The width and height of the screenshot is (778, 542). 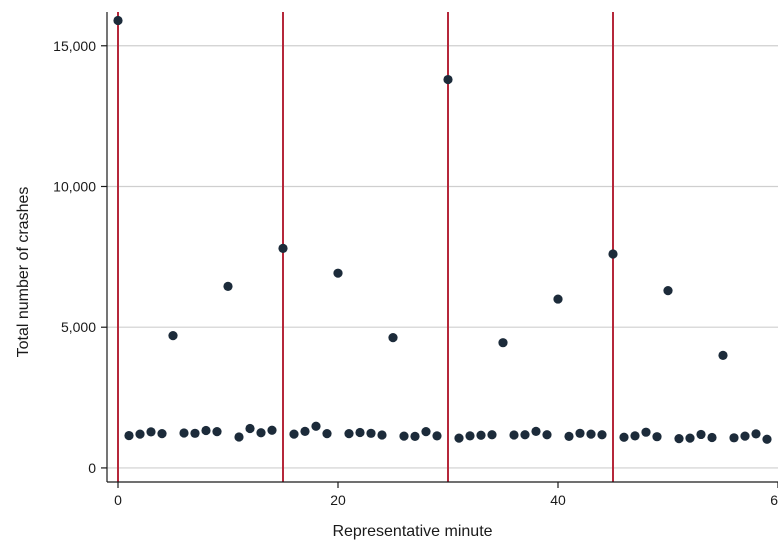 What do you see at coordinates (118, 500) in the screenshot?
I see `x-tick-label: 0` at bounding box center [118, 500].